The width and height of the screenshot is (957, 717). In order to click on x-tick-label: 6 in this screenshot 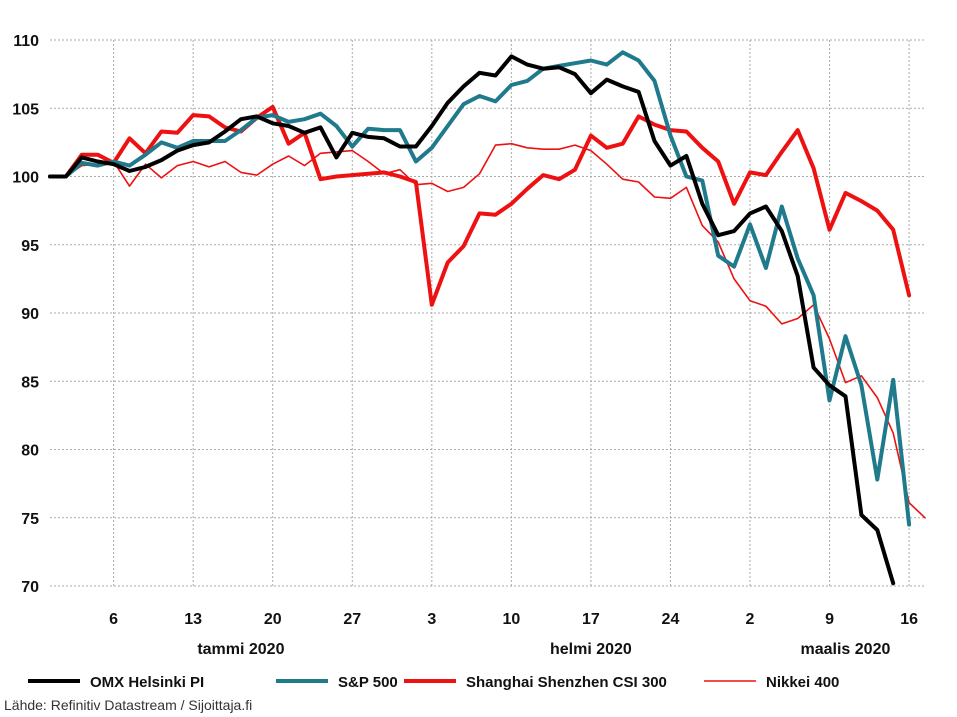, I will do `click(113, 619)`.